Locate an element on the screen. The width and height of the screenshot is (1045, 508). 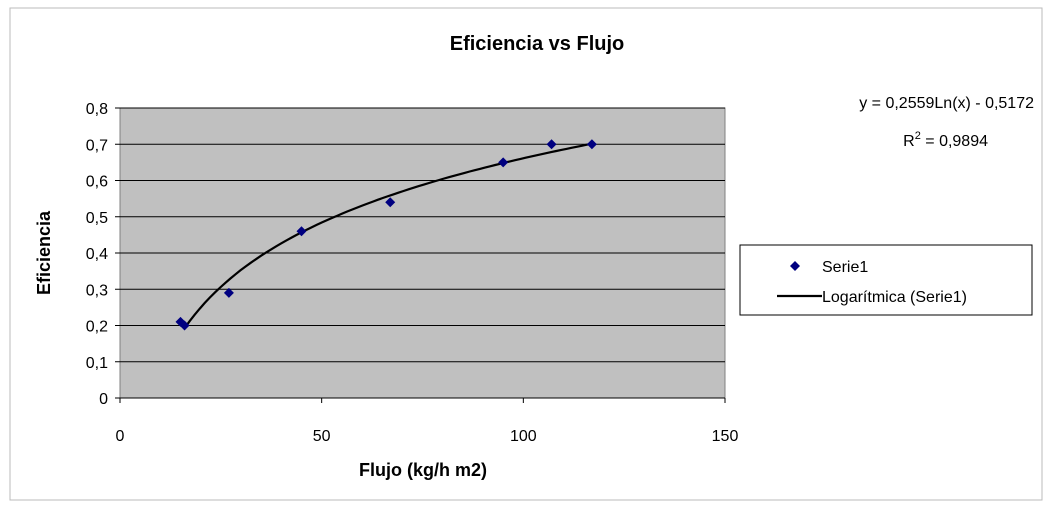
r-squared-exponent: 2 is located at coordinates (918, 136).